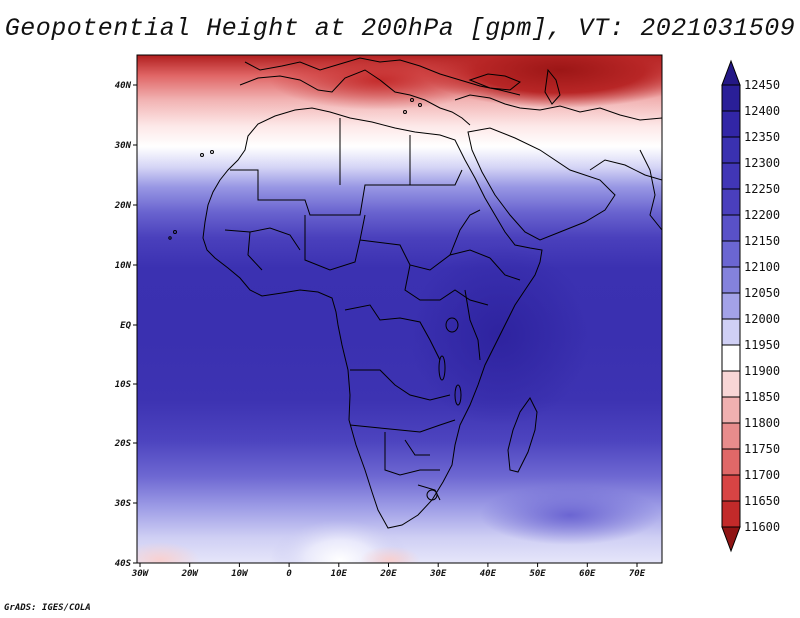  I want to click on colorbar-label: 11800, so click(762, 423).